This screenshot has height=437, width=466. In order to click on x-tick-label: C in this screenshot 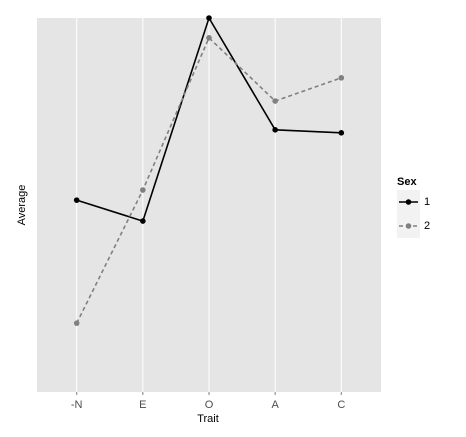, I will do `click(341, 405)`.